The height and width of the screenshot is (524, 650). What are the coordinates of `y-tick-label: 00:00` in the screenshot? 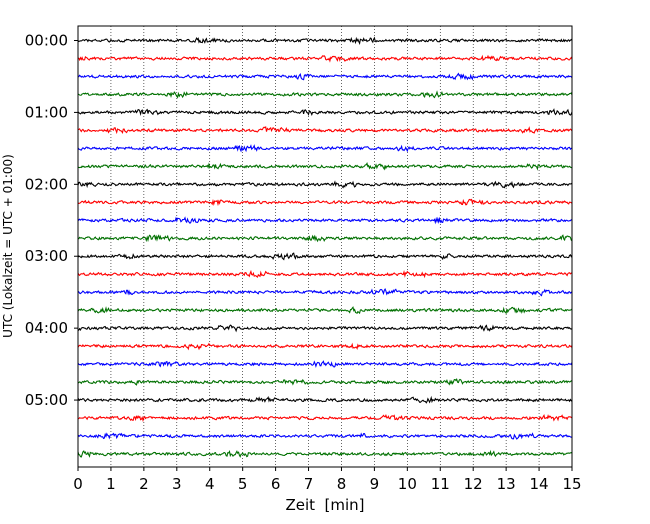 It's located at (46, 41).